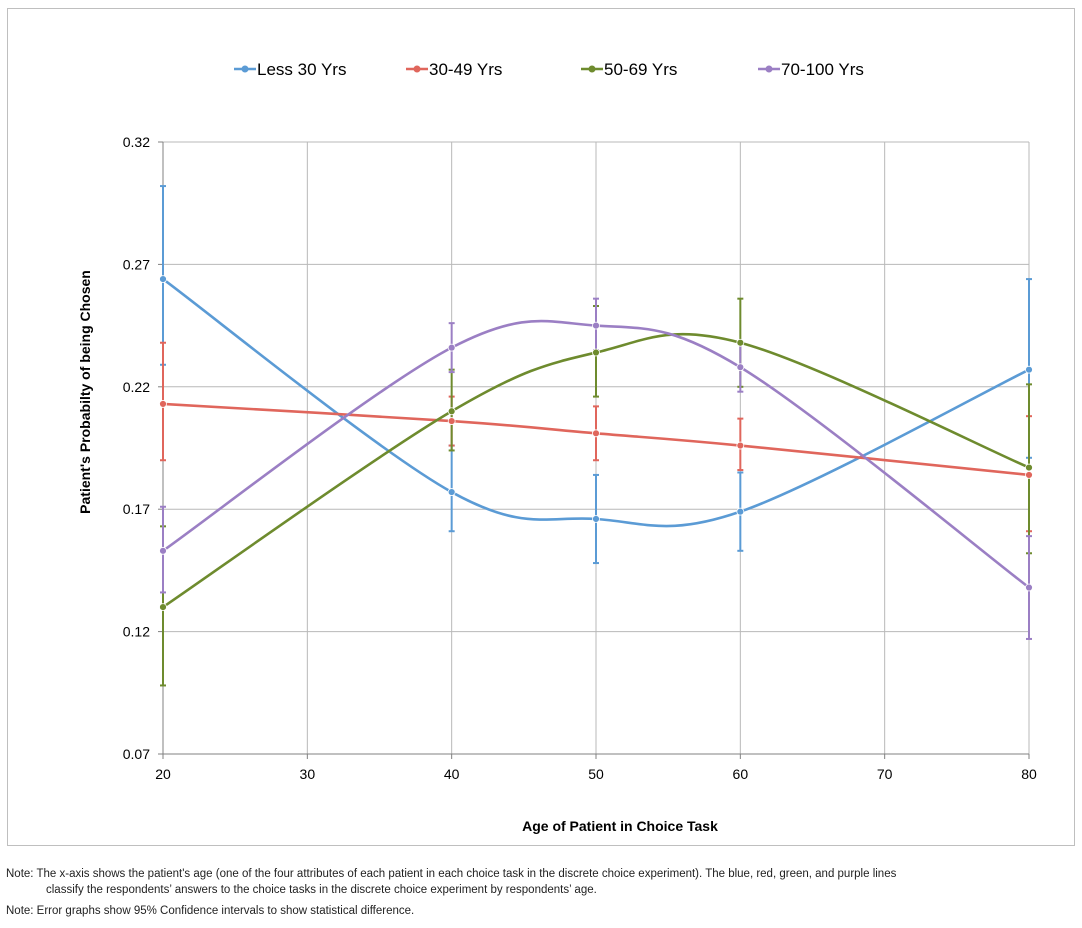  What do you see at coordinates (592, 69) in the screenshot?
I see `legend-swatch-marker-50-69-yrs` at bounding box center [592, 69].